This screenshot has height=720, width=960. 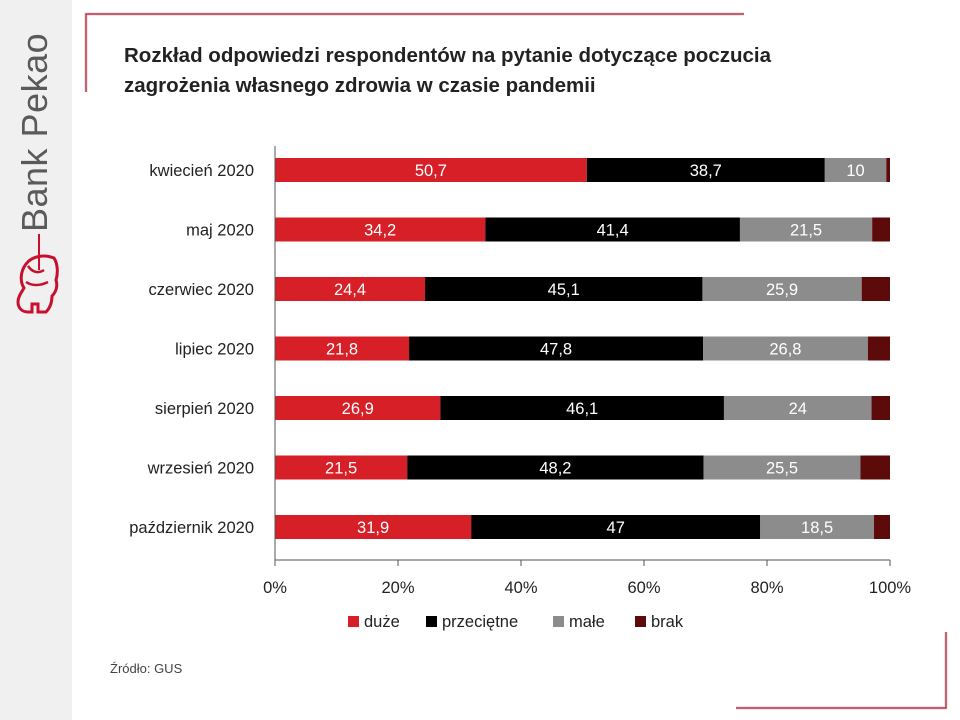 What do you see at coordinates (431, 621) in the screenshot?
I see `legend-swatch-przeciętne` at bounding box center [431, 621].